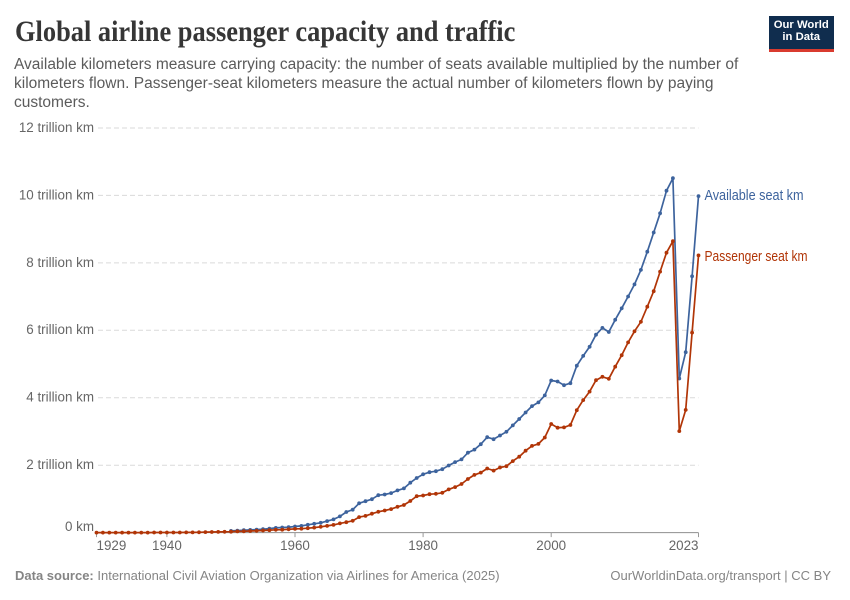 The image size is (850, 600). Describe the element at coordinates (756, 256) in the screenshot. I see `svg-text: Passenger seat km` at that location.